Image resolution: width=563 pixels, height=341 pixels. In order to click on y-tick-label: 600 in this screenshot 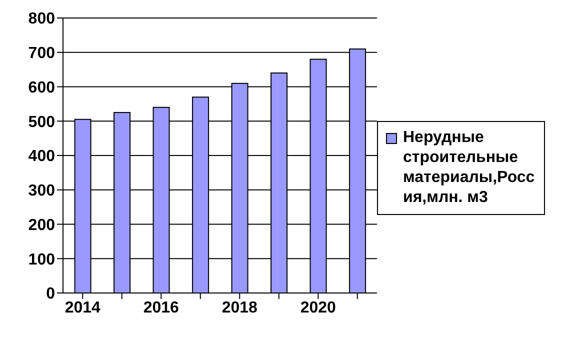, I will do `click(42, 87)`.